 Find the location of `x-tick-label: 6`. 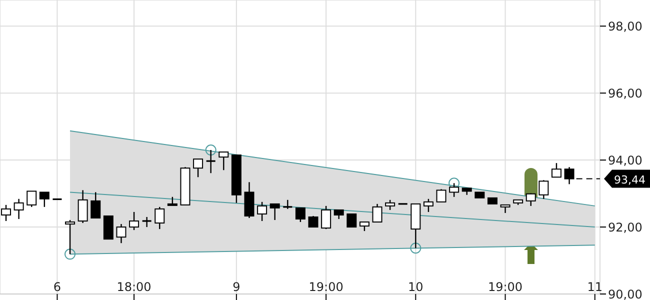

x-tick-label: 6 is located at coordinates (57, 287).